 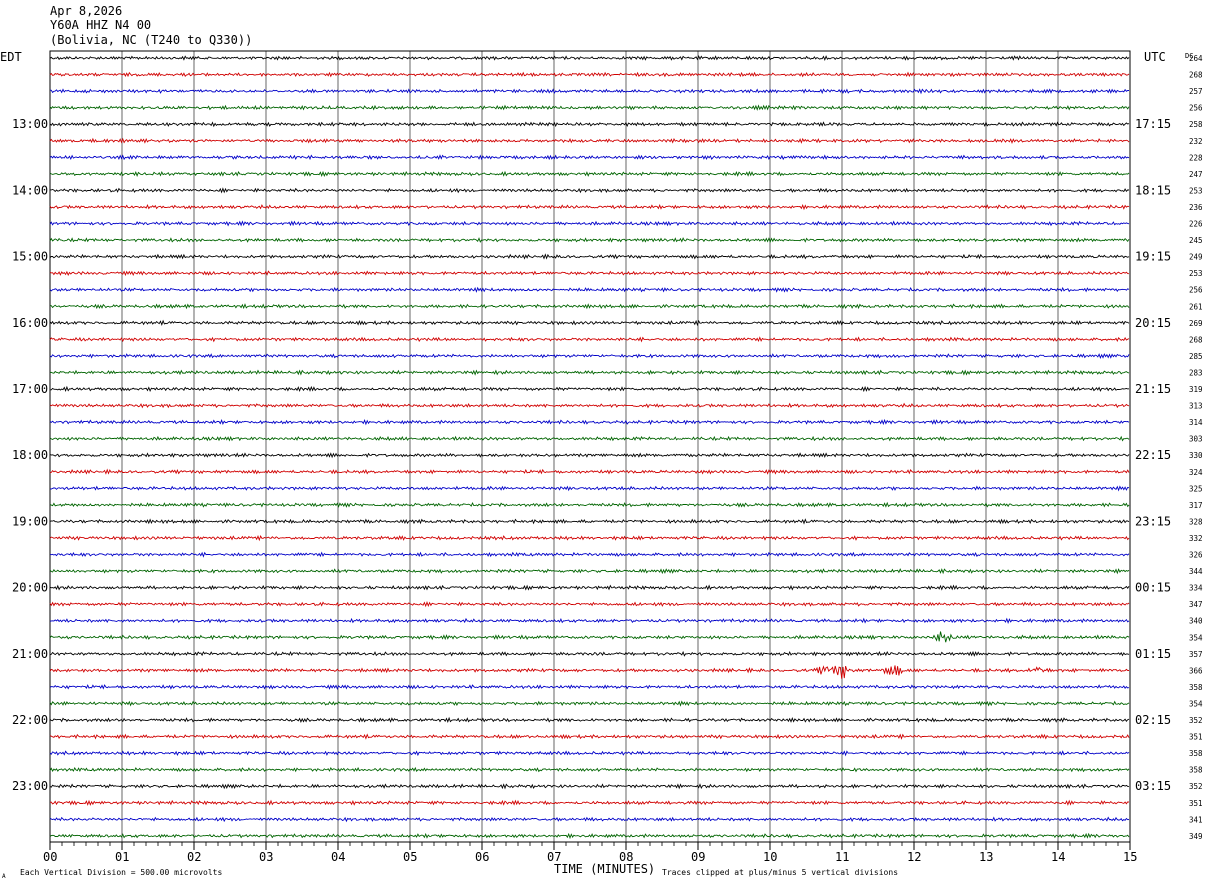 I want to click on dc-offset-label: 358, so click(x=1196, y=770).